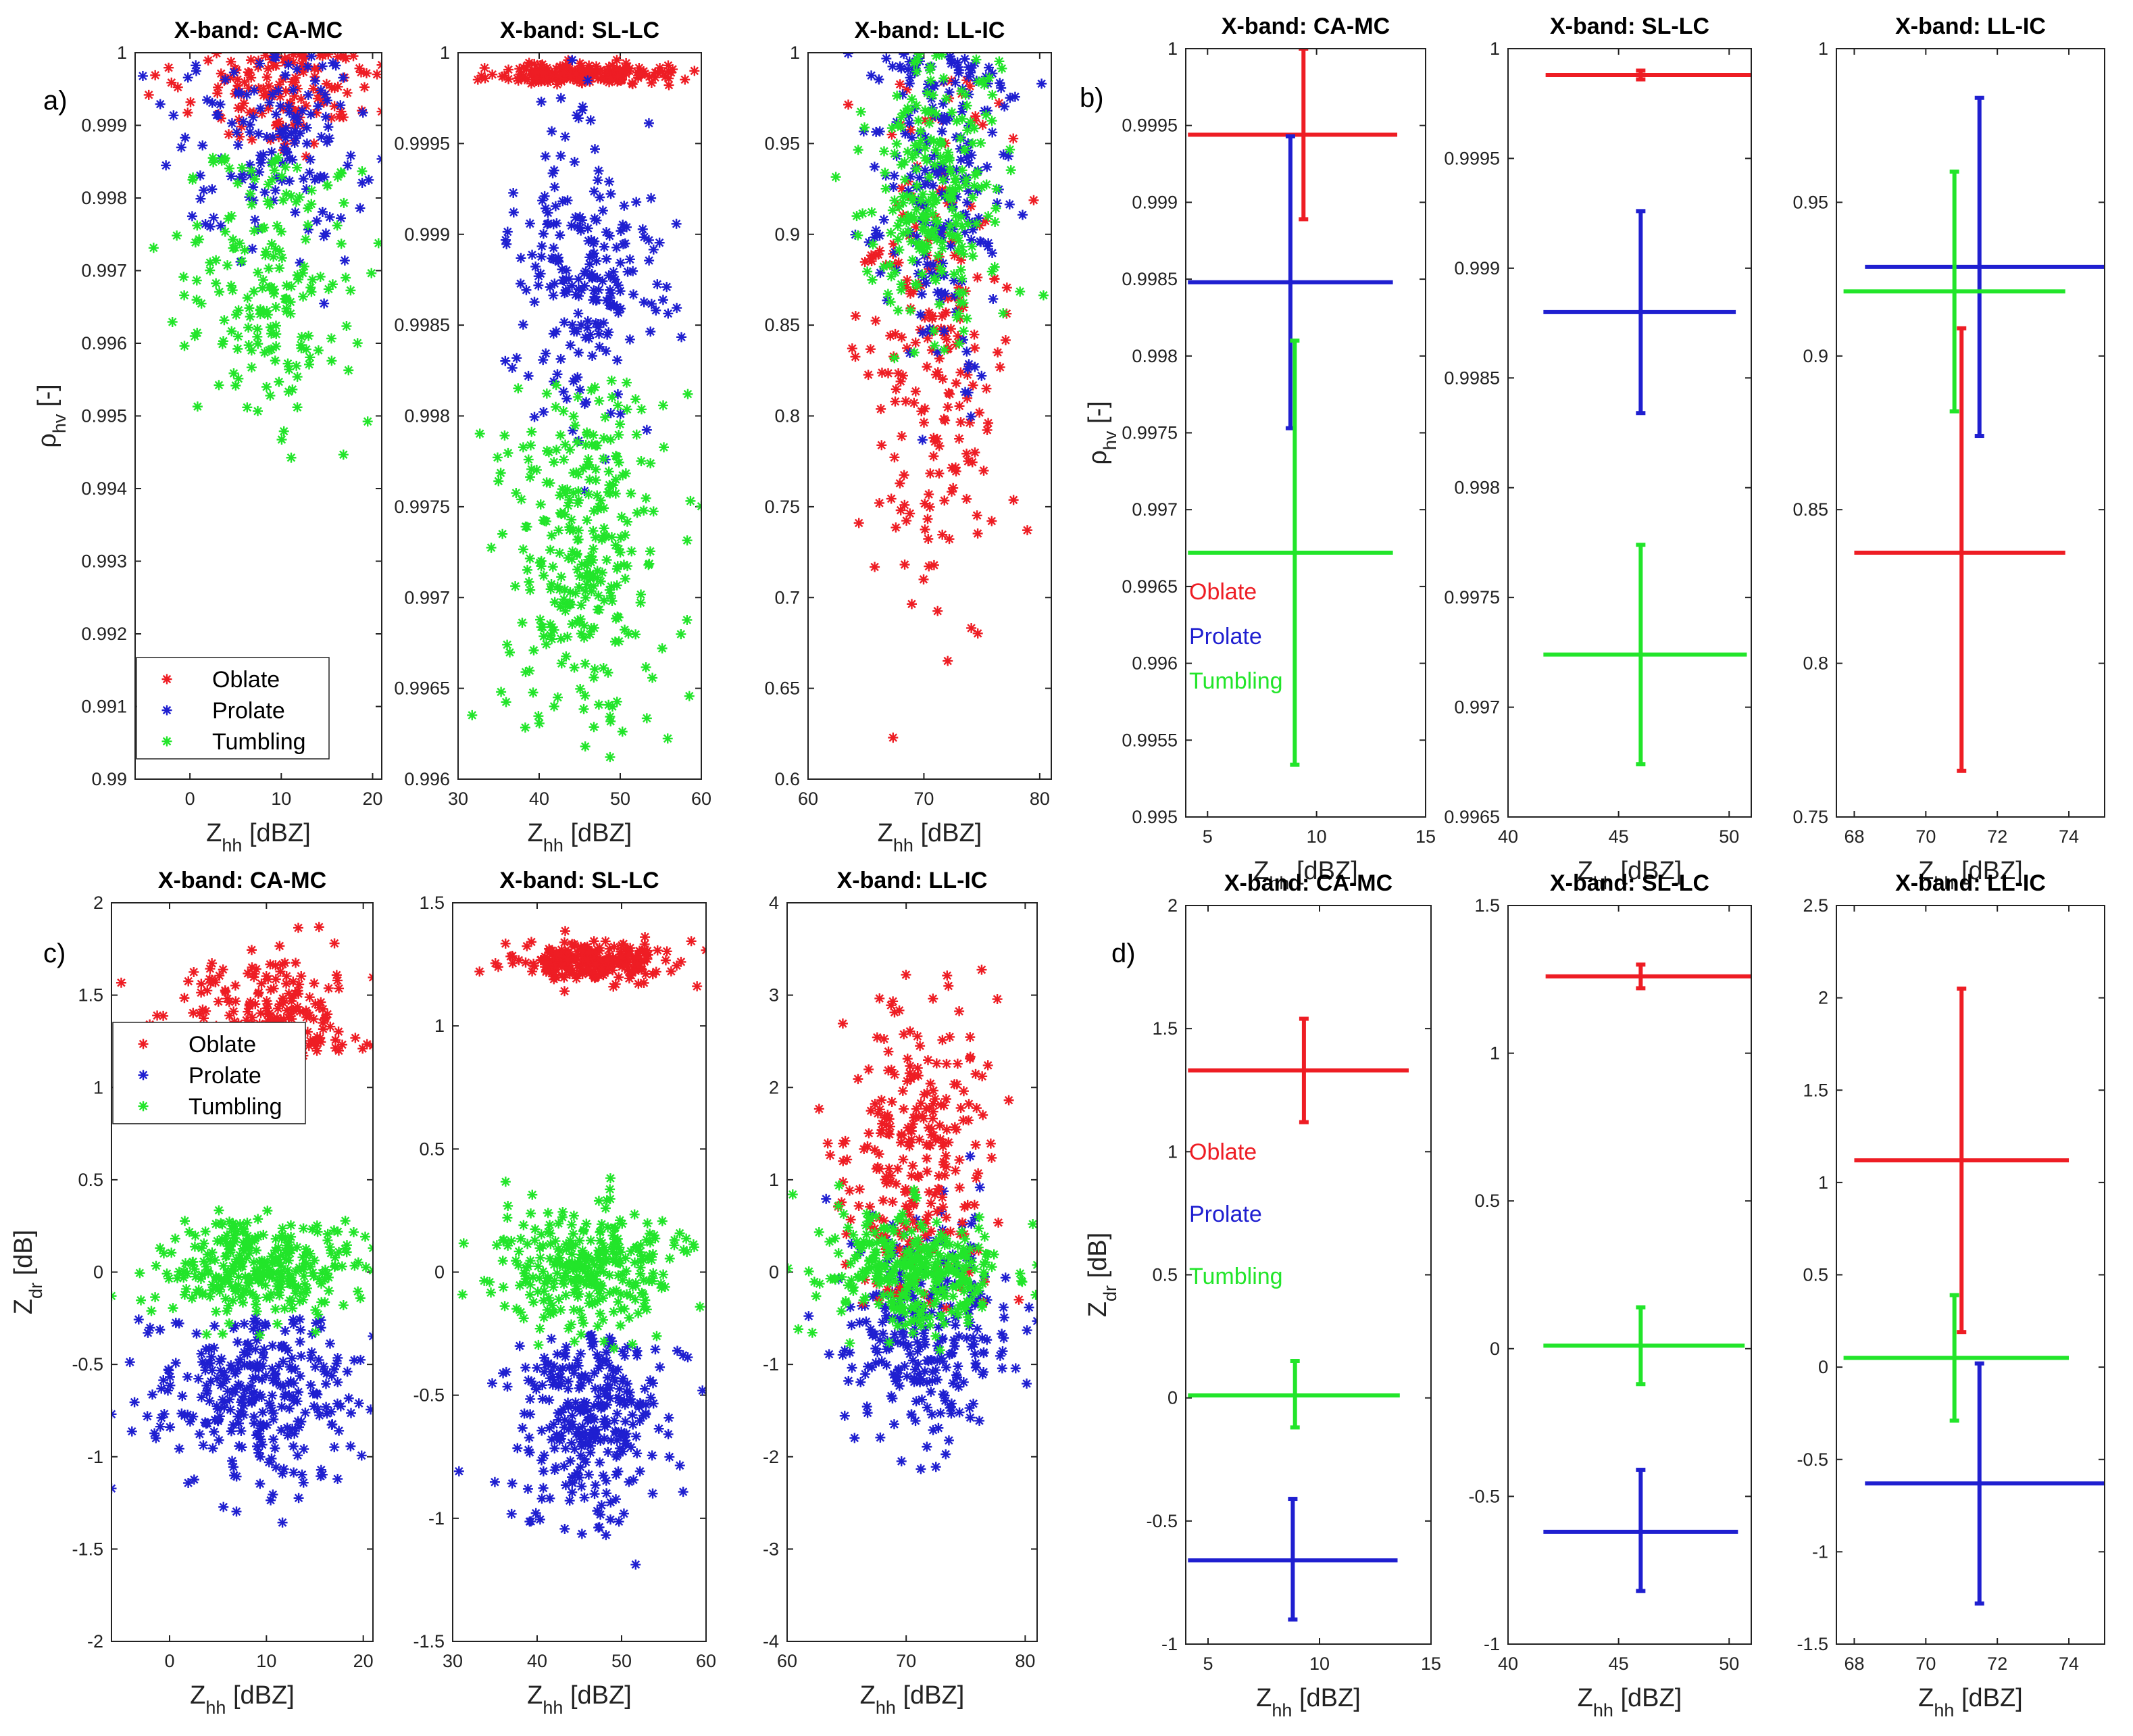 This screenshot has height=1736, width=2133. I want to click on y-tick-label: 0.9965, so click(1472, 817).